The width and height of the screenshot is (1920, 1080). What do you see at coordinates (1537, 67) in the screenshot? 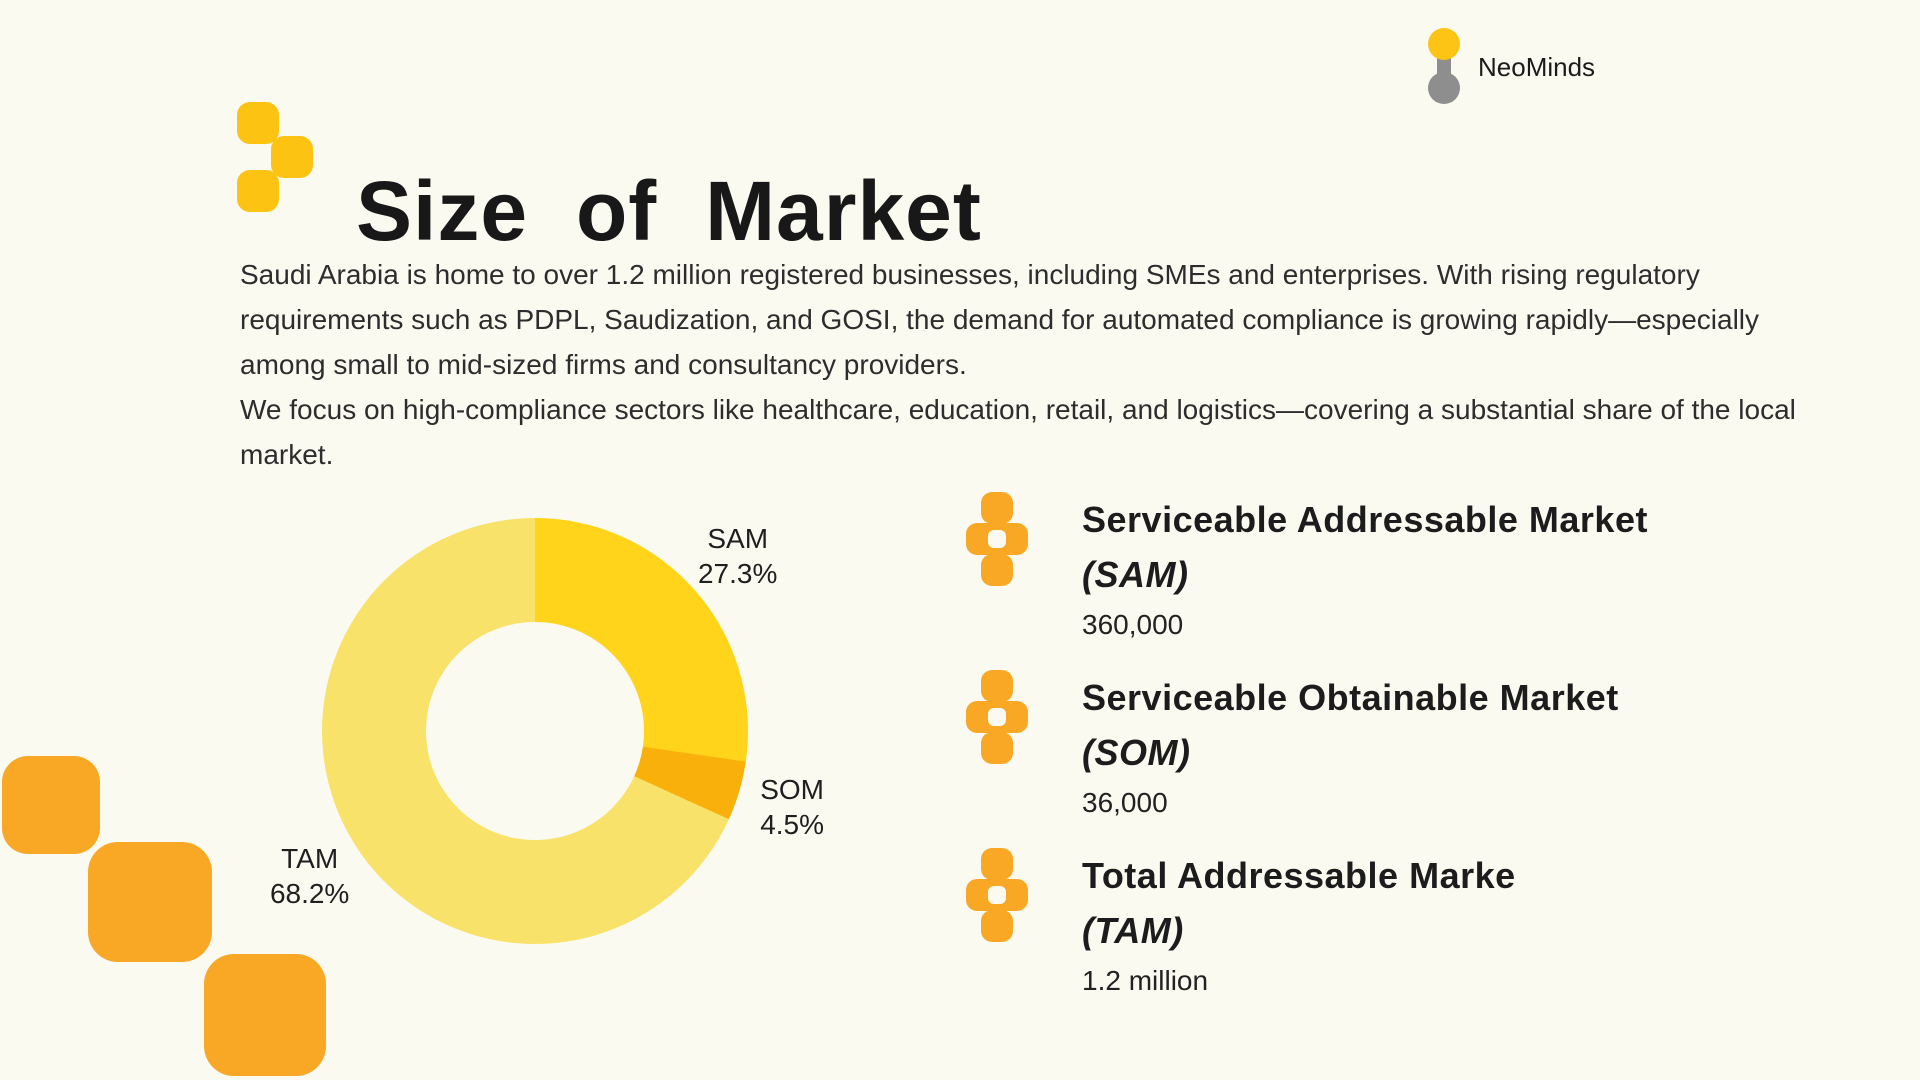
I see `brand-name: NeoMinds` at bounding box center [1537, 67].